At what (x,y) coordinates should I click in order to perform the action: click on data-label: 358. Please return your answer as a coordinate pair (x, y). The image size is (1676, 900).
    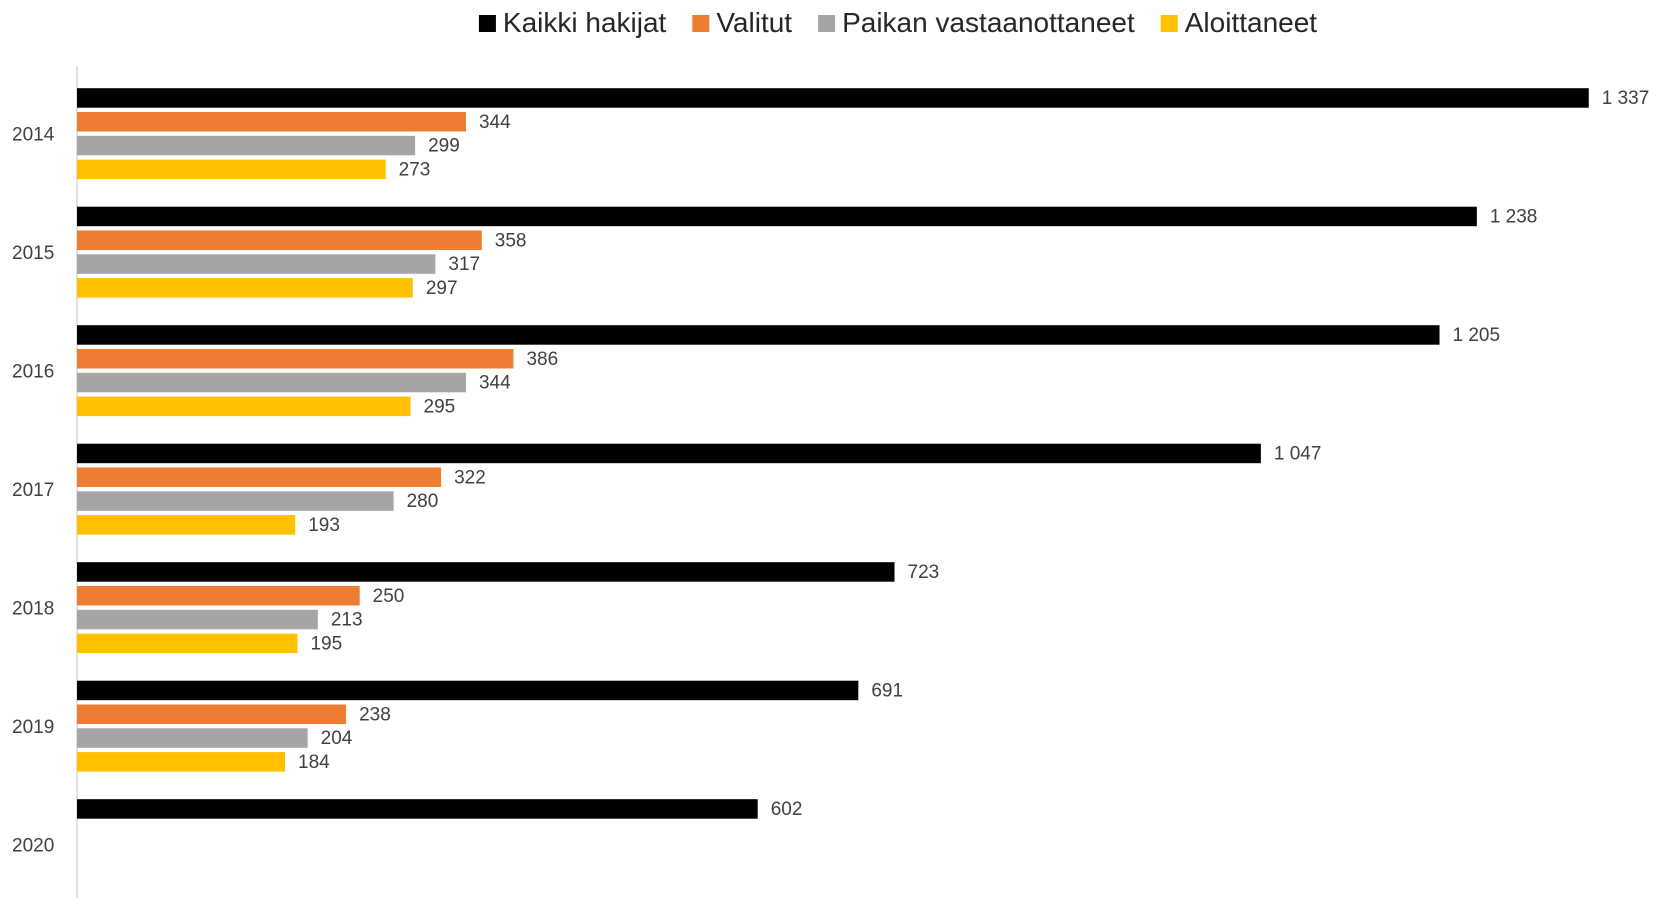
    Looking at the image, I should click on (511, 240).